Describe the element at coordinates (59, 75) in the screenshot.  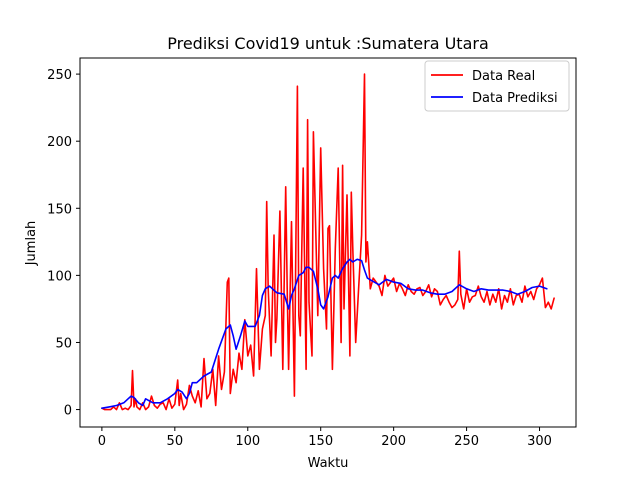
I see `y-tick-label: 250` at that location.